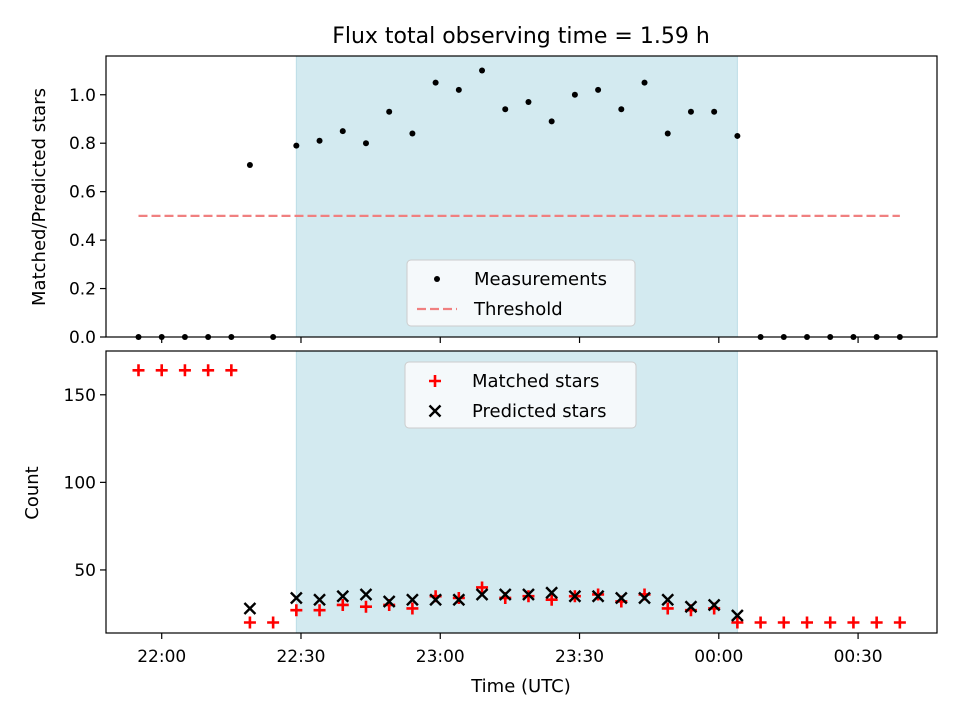 The height and width of the screenshot is (720, 960). I want to click on bottom-y-tick-label: 100, so click(80, 483).